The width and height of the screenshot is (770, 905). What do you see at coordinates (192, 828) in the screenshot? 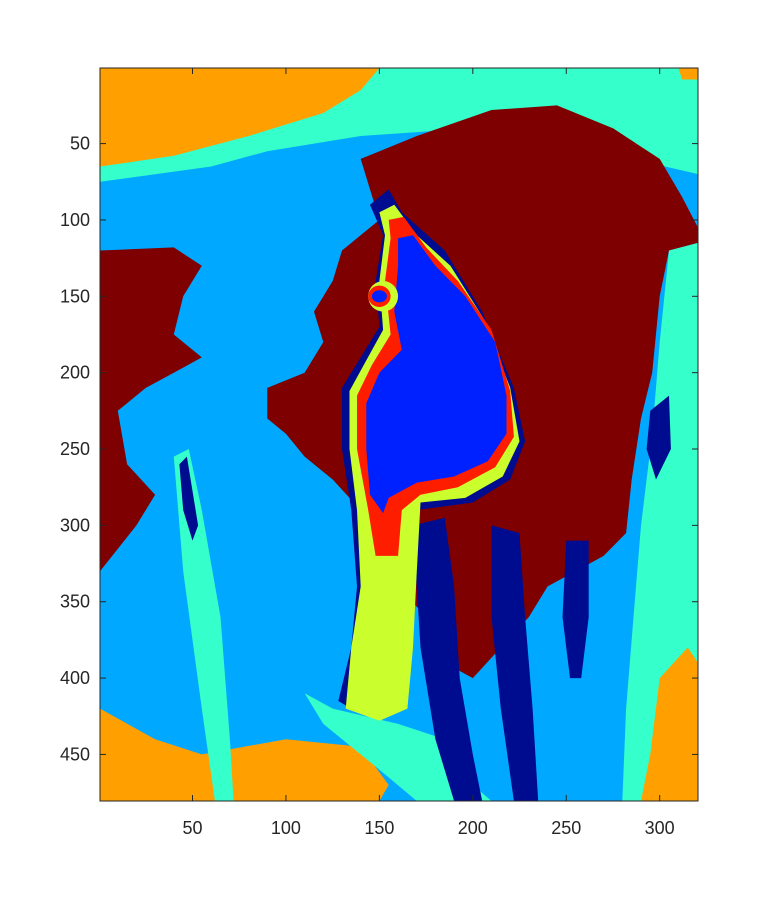
I see `x-tick-label: 50` at bounding box center [192, 828].